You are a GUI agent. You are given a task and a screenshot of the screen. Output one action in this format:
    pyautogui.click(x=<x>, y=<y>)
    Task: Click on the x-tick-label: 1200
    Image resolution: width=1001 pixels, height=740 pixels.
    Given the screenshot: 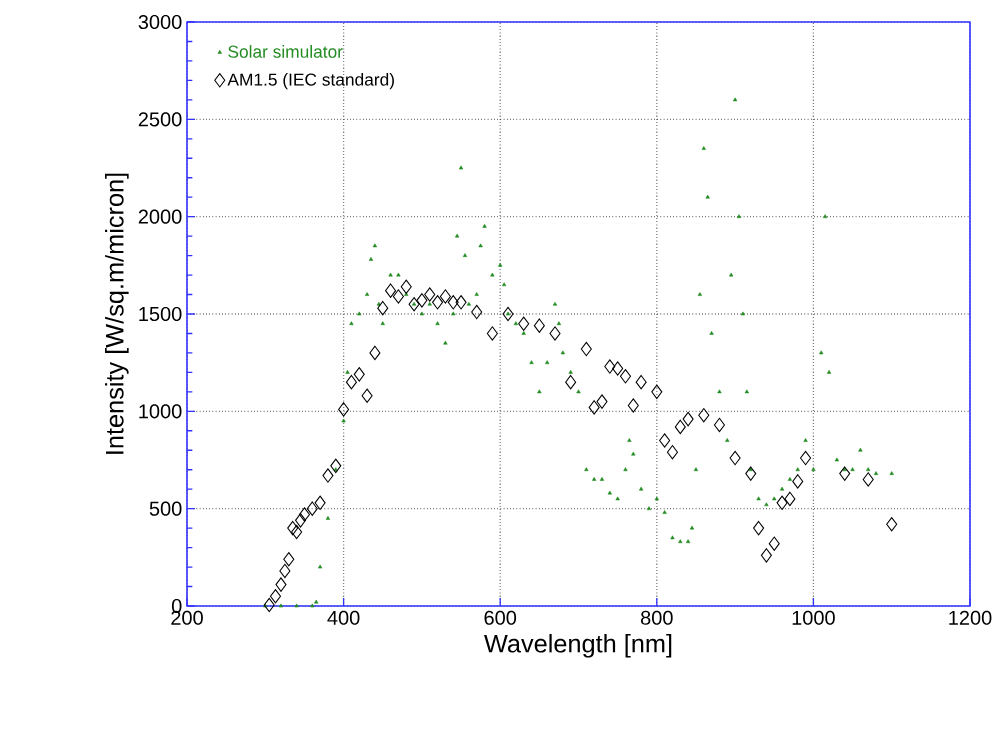 What is the action you would take?
    pyautogui.click(x=970, y=617)
    